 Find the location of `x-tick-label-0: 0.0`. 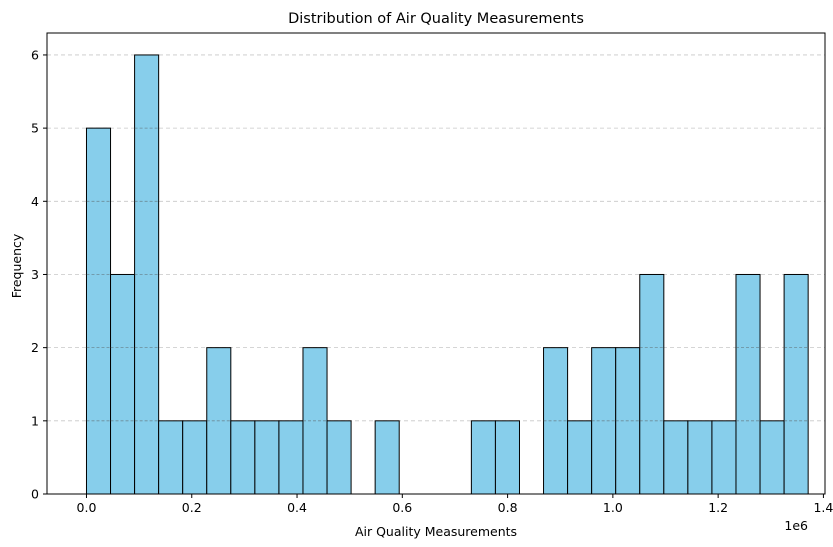

x-tick-label-0: 0.0 is located at coordinates (87, 507).